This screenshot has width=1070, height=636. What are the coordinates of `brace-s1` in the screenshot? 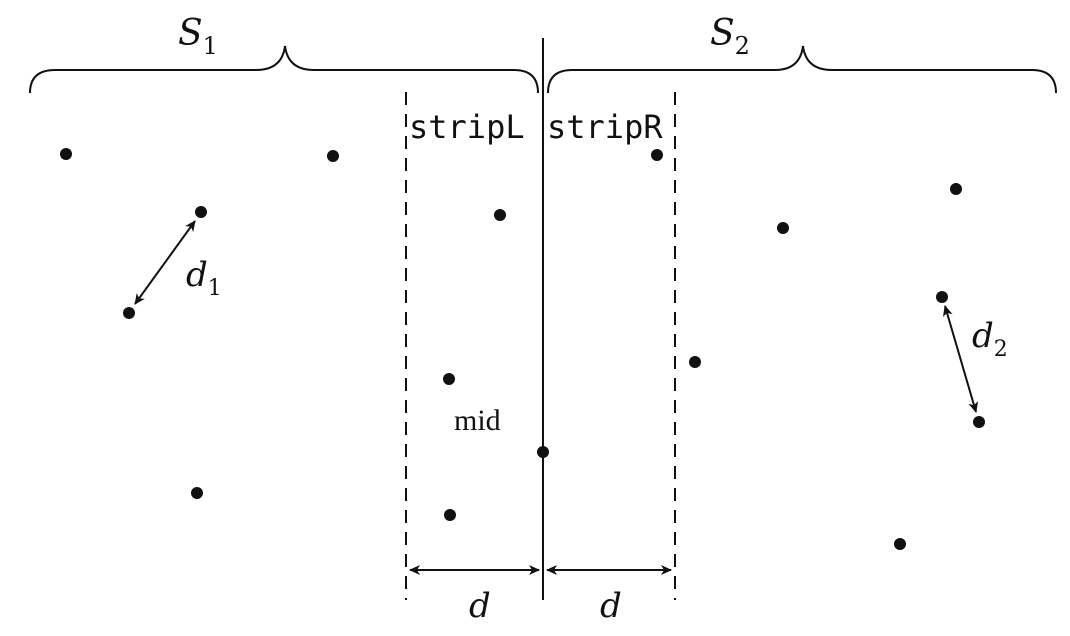 It's located at (284, 69).